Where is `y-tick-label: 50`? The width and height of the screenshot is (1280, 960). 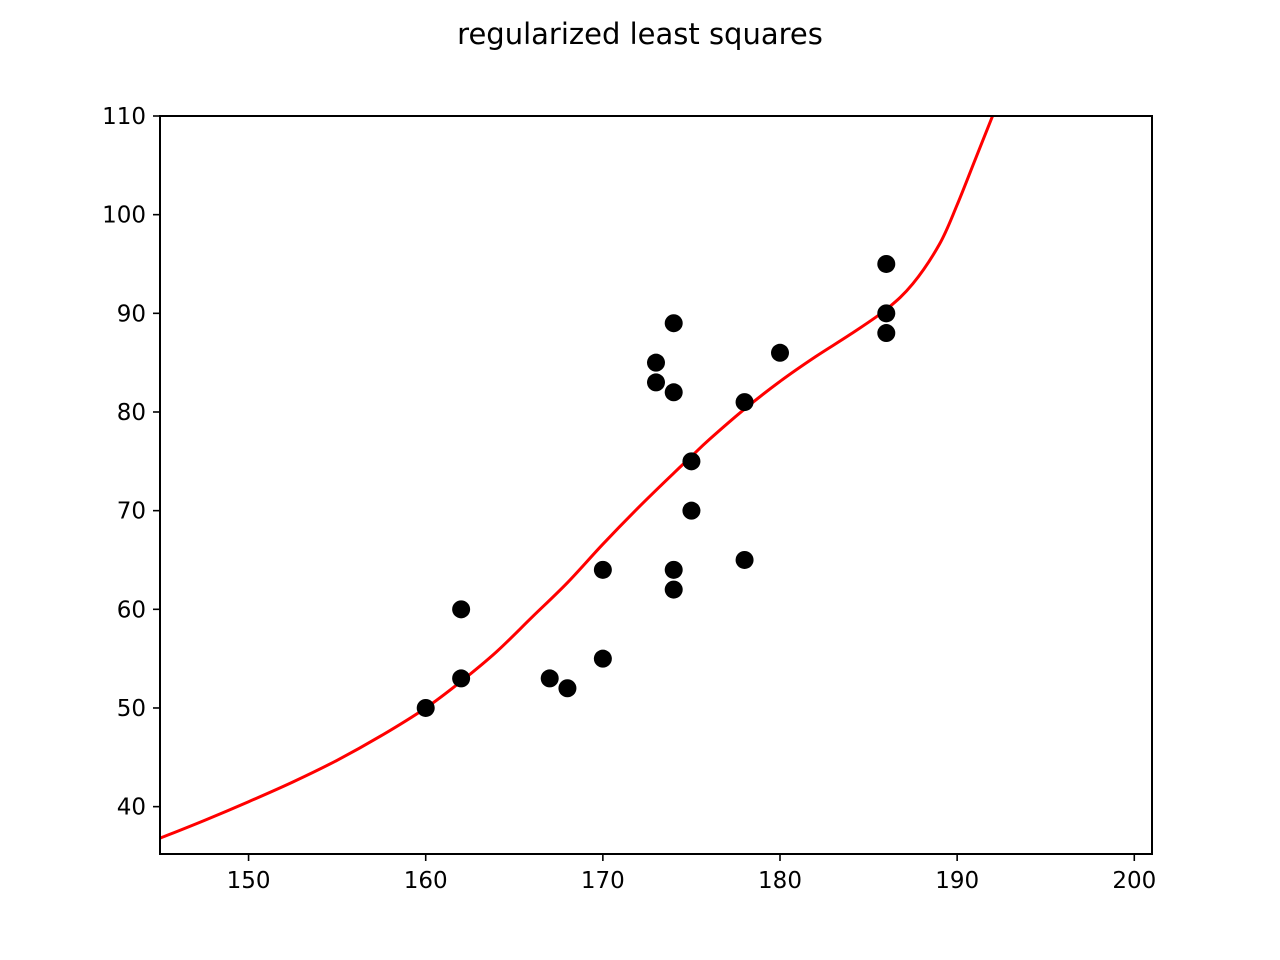
y-tick-label: 50 is located at coordinates (131, 709).